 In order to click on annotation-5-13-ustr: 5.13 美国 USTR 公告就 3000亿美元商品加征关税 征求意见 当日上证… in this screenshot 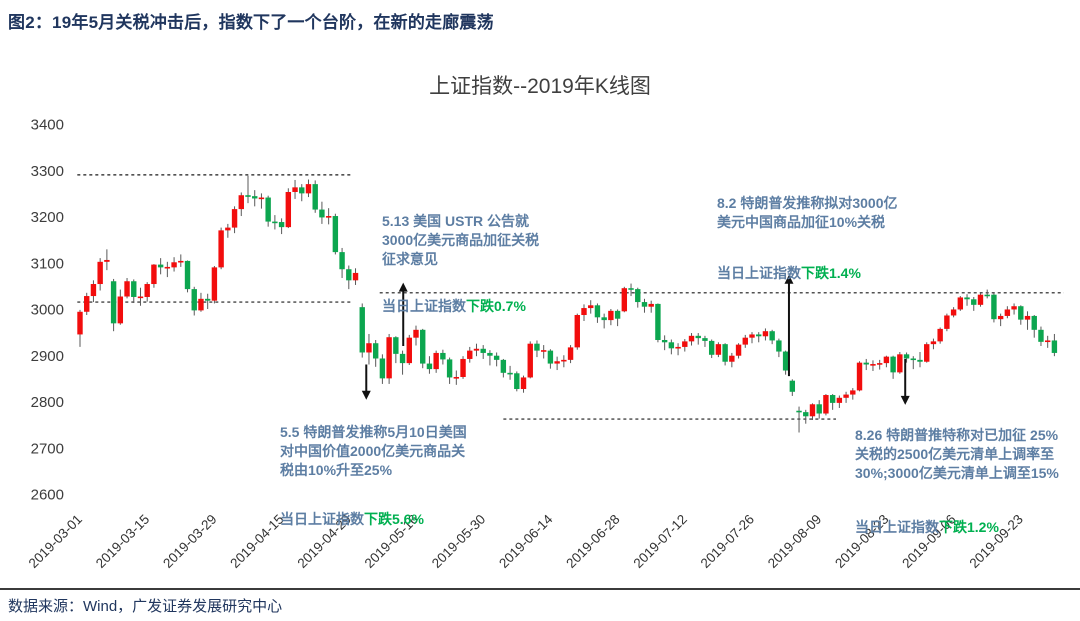, I will do `click(492, 264)`.